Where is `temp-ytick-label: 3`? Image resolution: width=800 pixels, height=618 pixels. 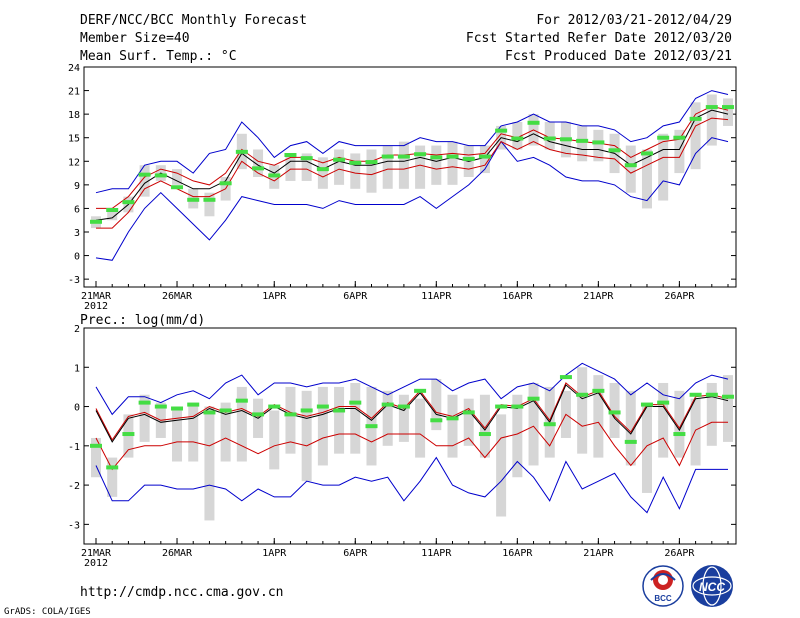 temp-ytick-label: 3 is located at coordinates (77, 233).